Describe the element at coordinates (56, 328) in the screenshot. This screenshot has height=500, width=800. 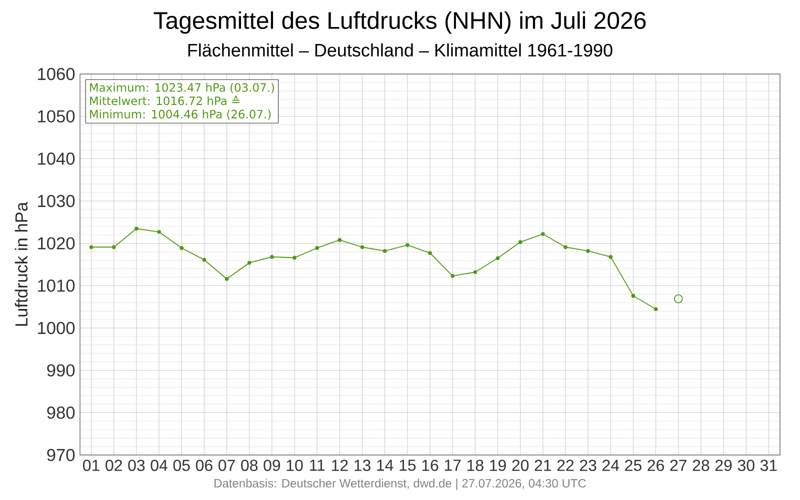
I see `y-tick-label: 1000` at that location.